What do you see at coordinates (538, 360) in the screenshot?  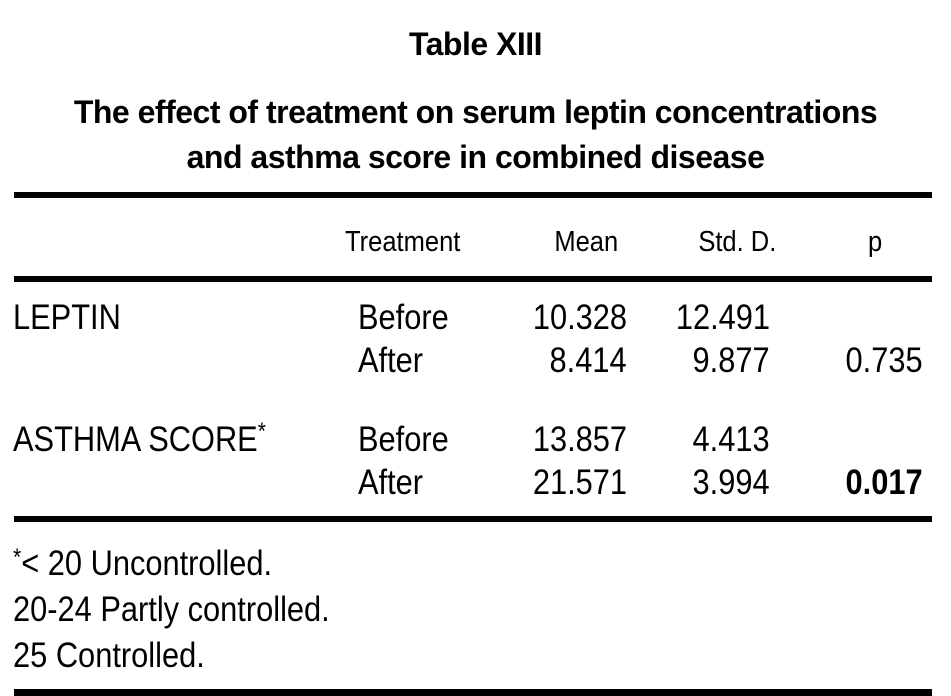 I see `mean-cell: 8.414` at bounding box center [538, 360].